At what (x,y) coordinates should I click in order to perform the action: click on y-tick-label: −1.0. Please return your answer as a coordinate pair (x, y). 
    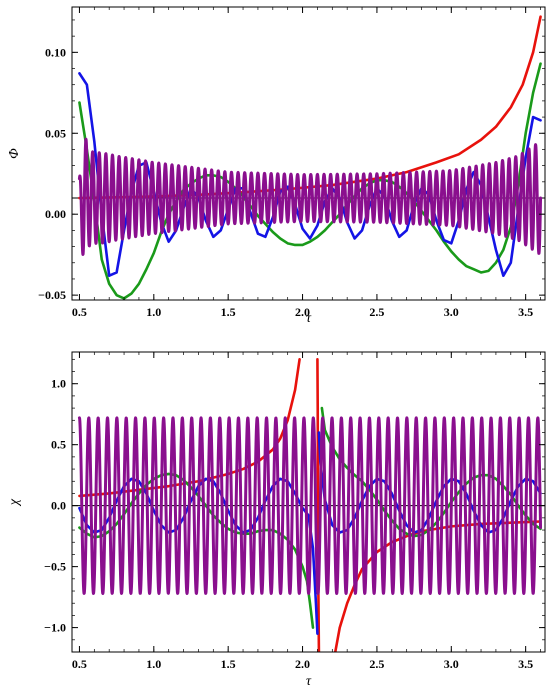
    Looking at the image, I should click on (55, 628).